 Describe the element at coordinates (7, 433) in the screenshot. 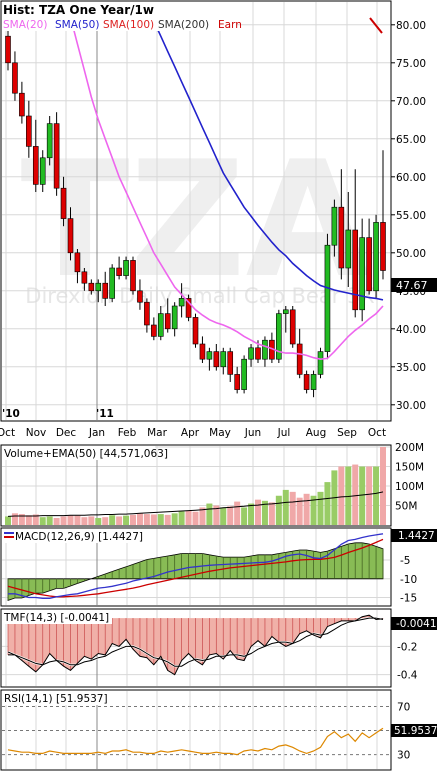

I see `x-tick-label: Oct` at that location.